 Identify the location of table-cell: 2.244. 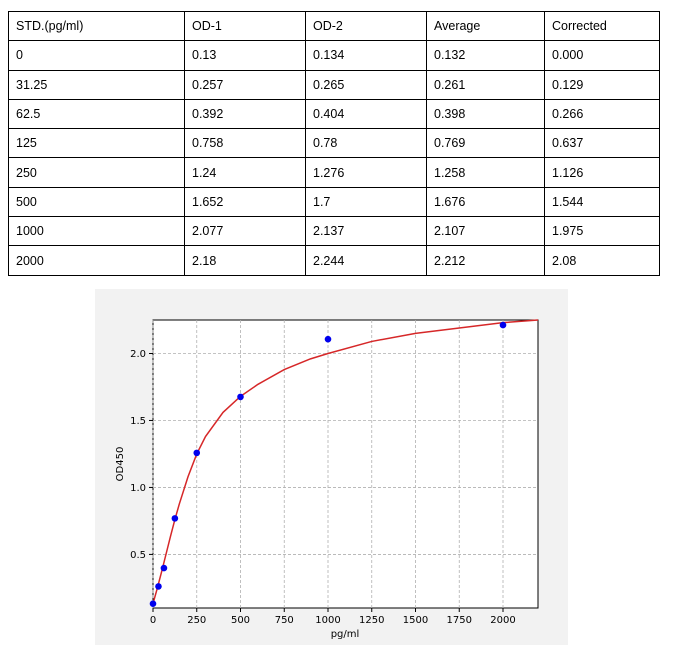
(366, 260).